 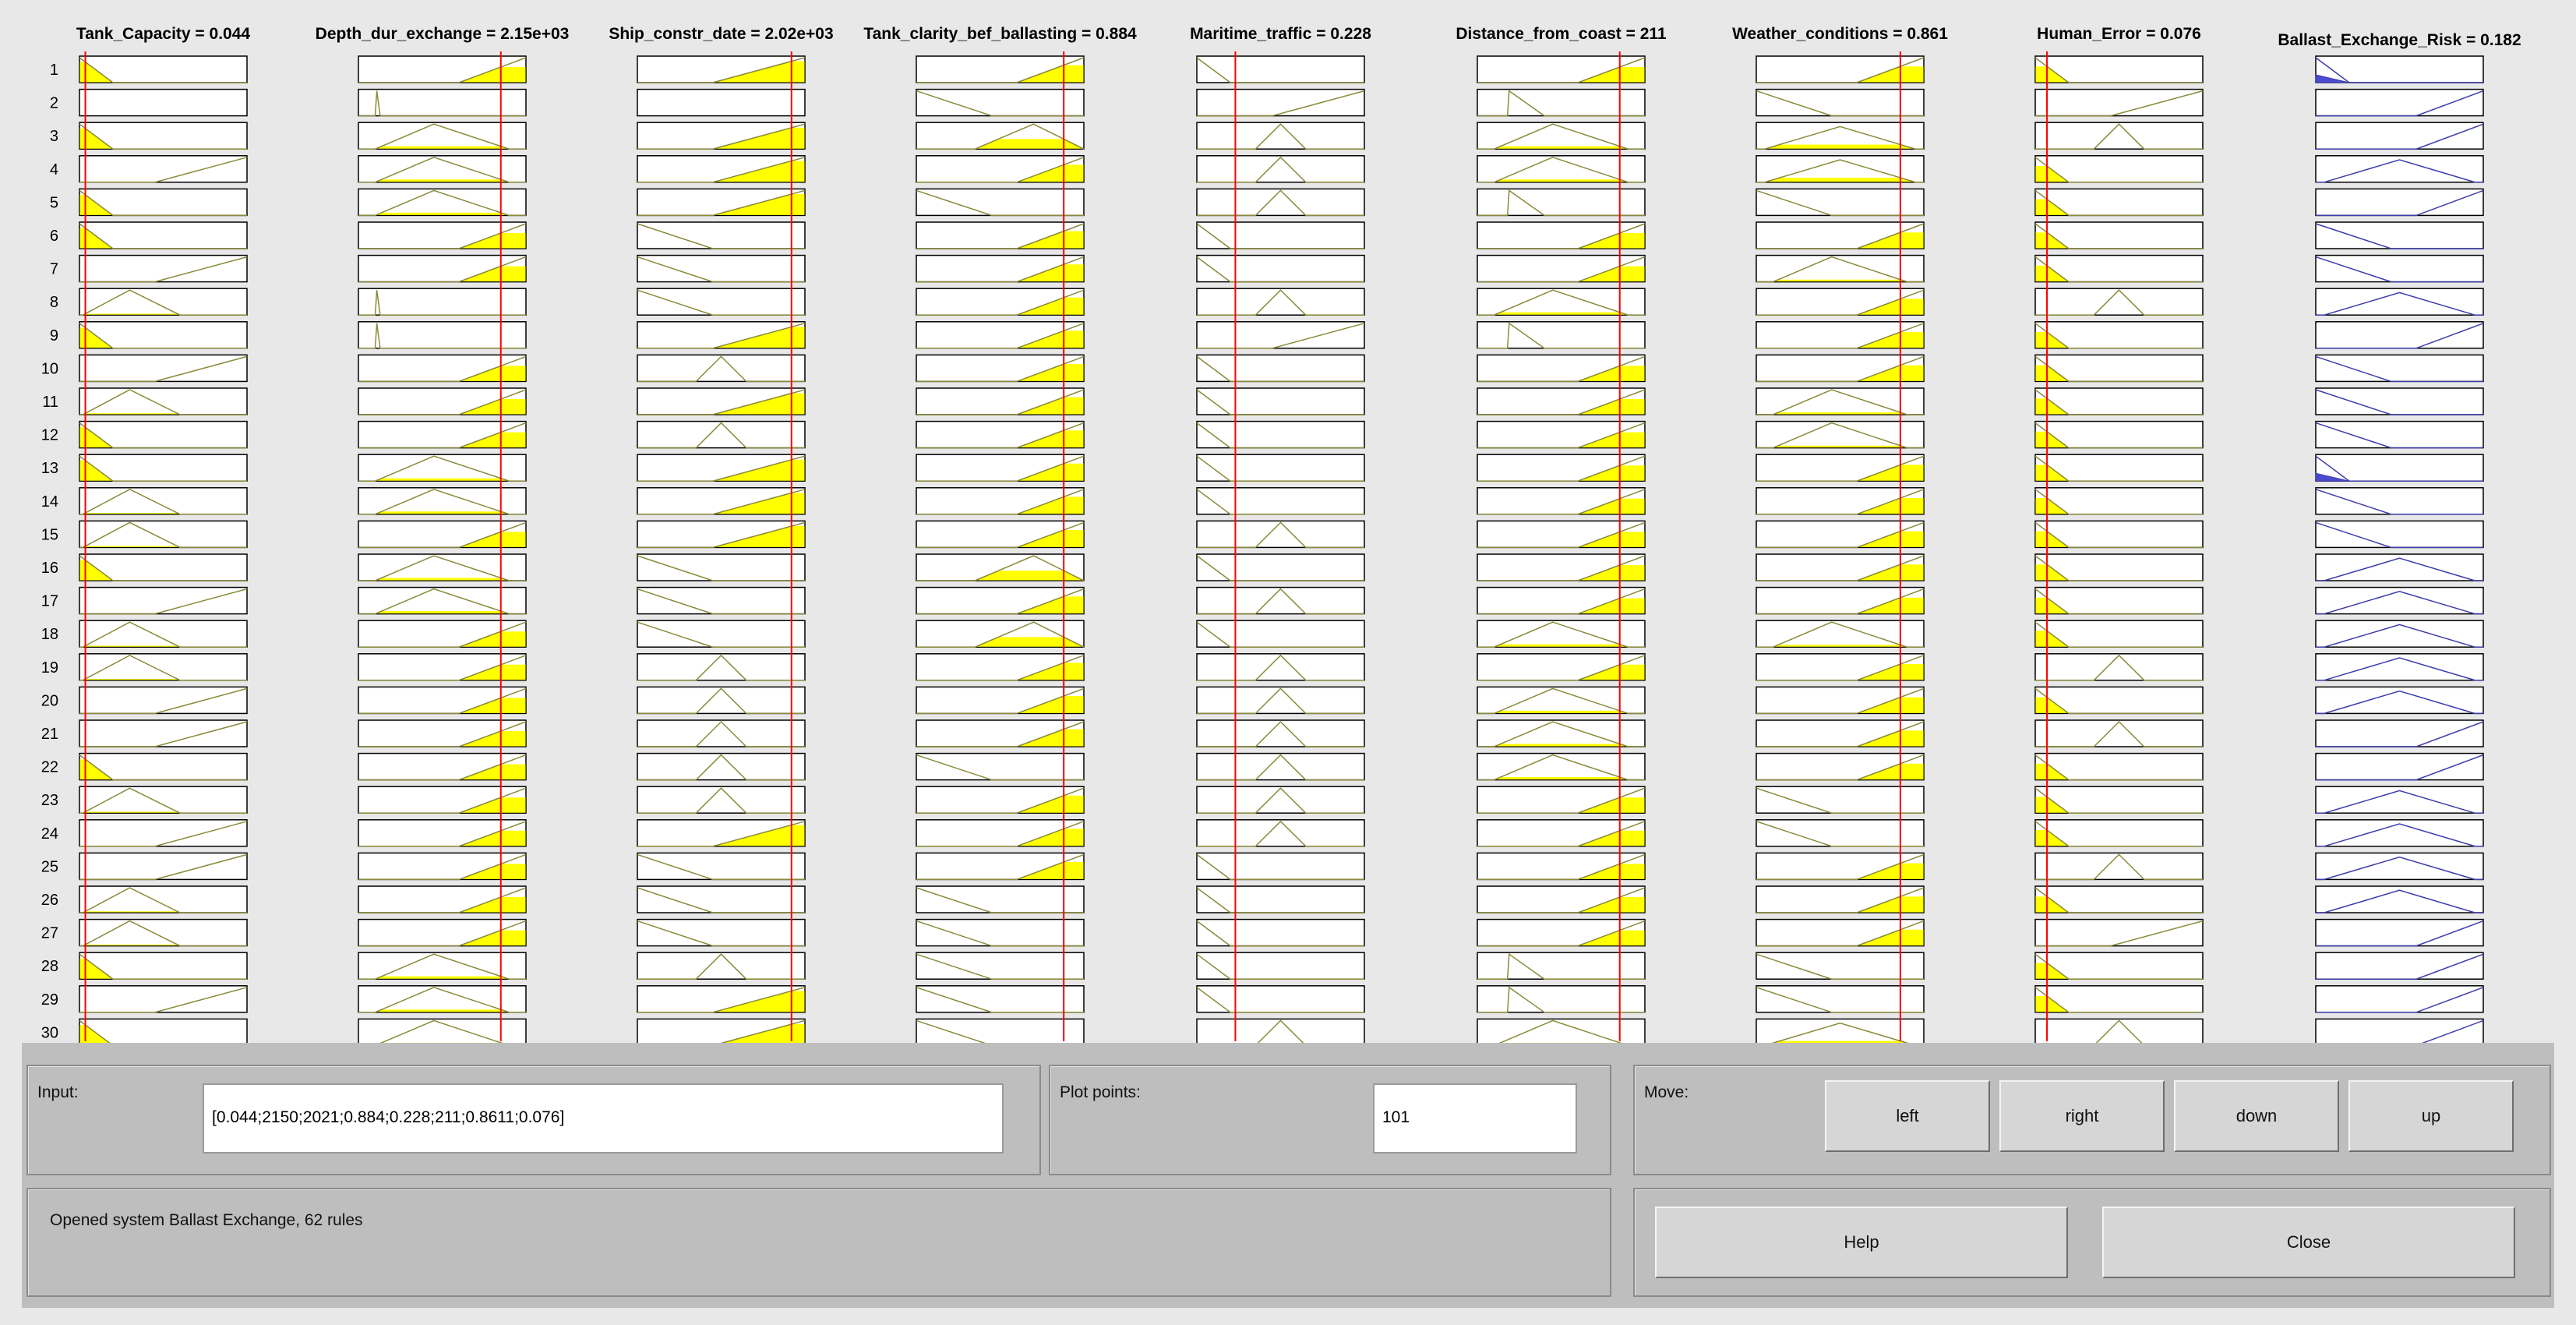 I want to click on rule-number: 7, so click(x=54, y=269).